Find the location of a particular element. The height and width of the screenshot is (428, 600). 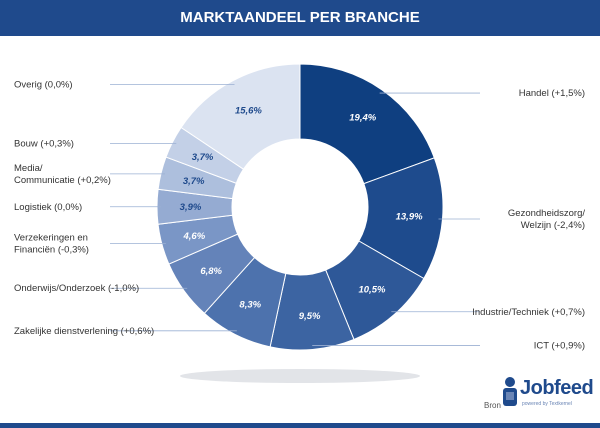

category-label: Logistiek (0,0%) is located at coordinates (48, 207).